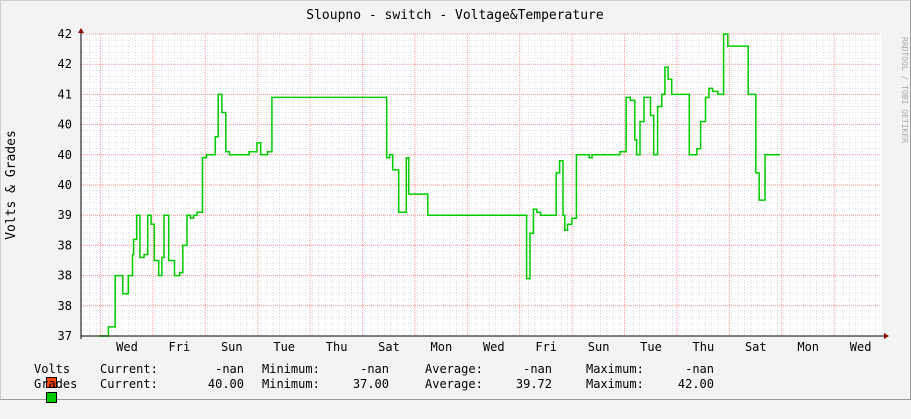  What do you see at coordinates (81, 30) in the screenshot?
I see `y-axis-arrow` at bounding box center [81, 30].